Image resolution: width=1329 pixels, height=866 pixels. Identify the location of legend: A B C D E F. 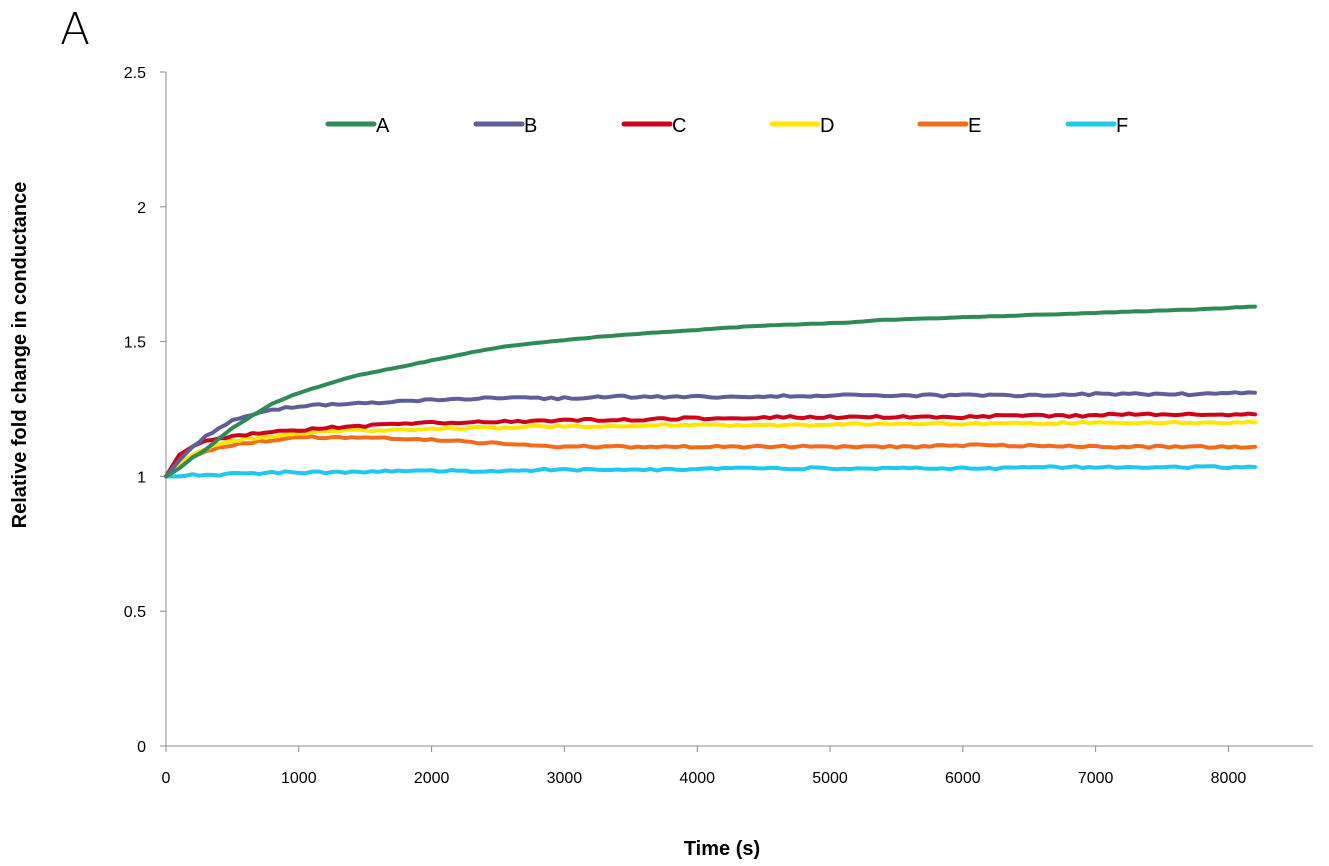
(726, 126).